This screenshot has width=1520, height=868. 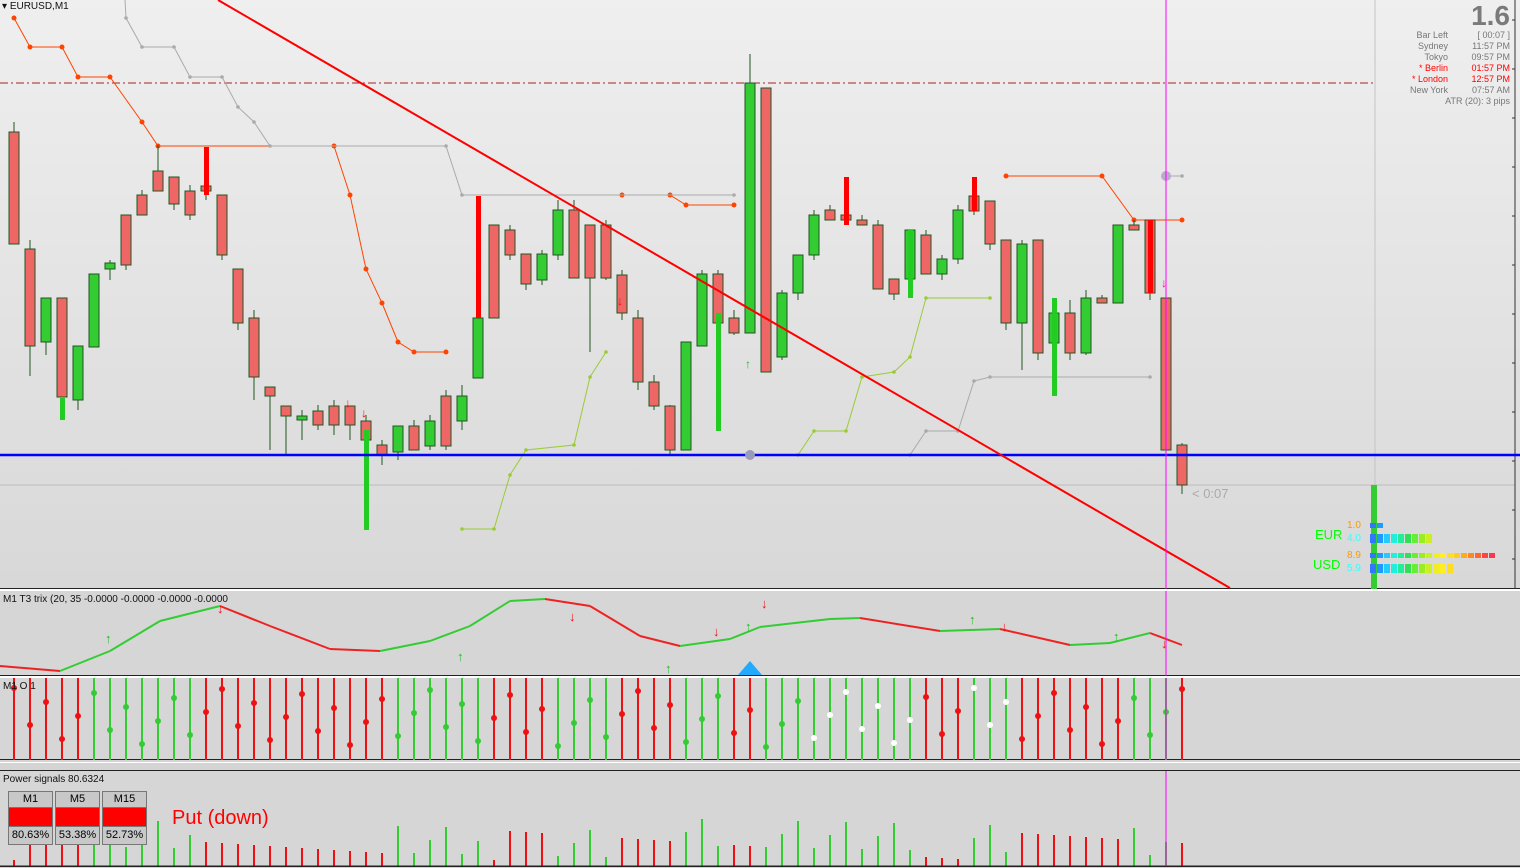 What do you see at coordinates (30, 835) in the screenshot?
I see `timeframe-percent: 80.63%` at bounding box center [30, 835].